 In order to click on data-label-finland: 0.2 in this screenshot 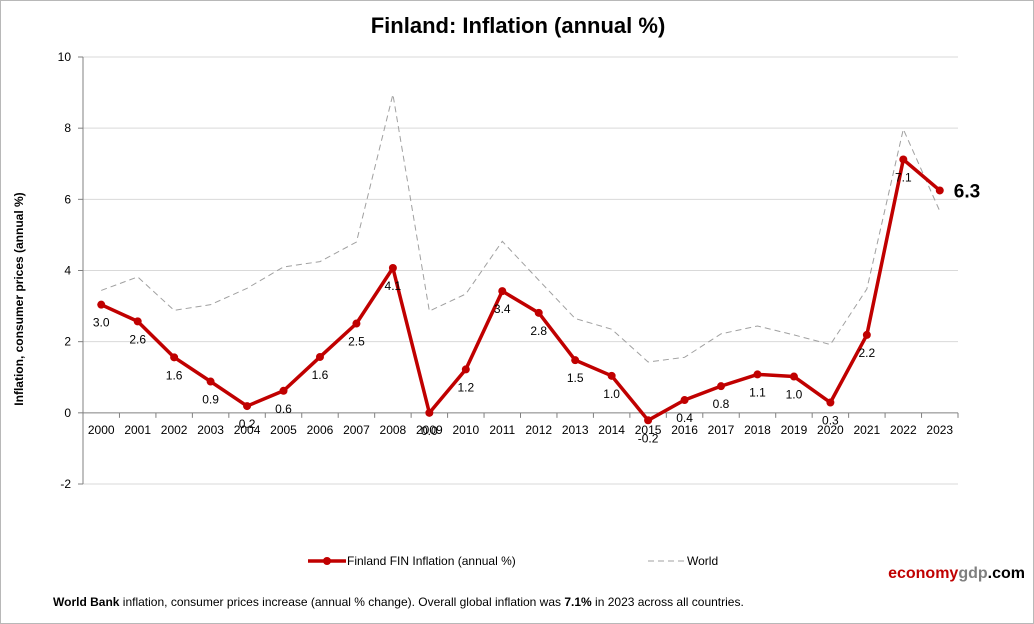, I will do `click(247, 424)`.